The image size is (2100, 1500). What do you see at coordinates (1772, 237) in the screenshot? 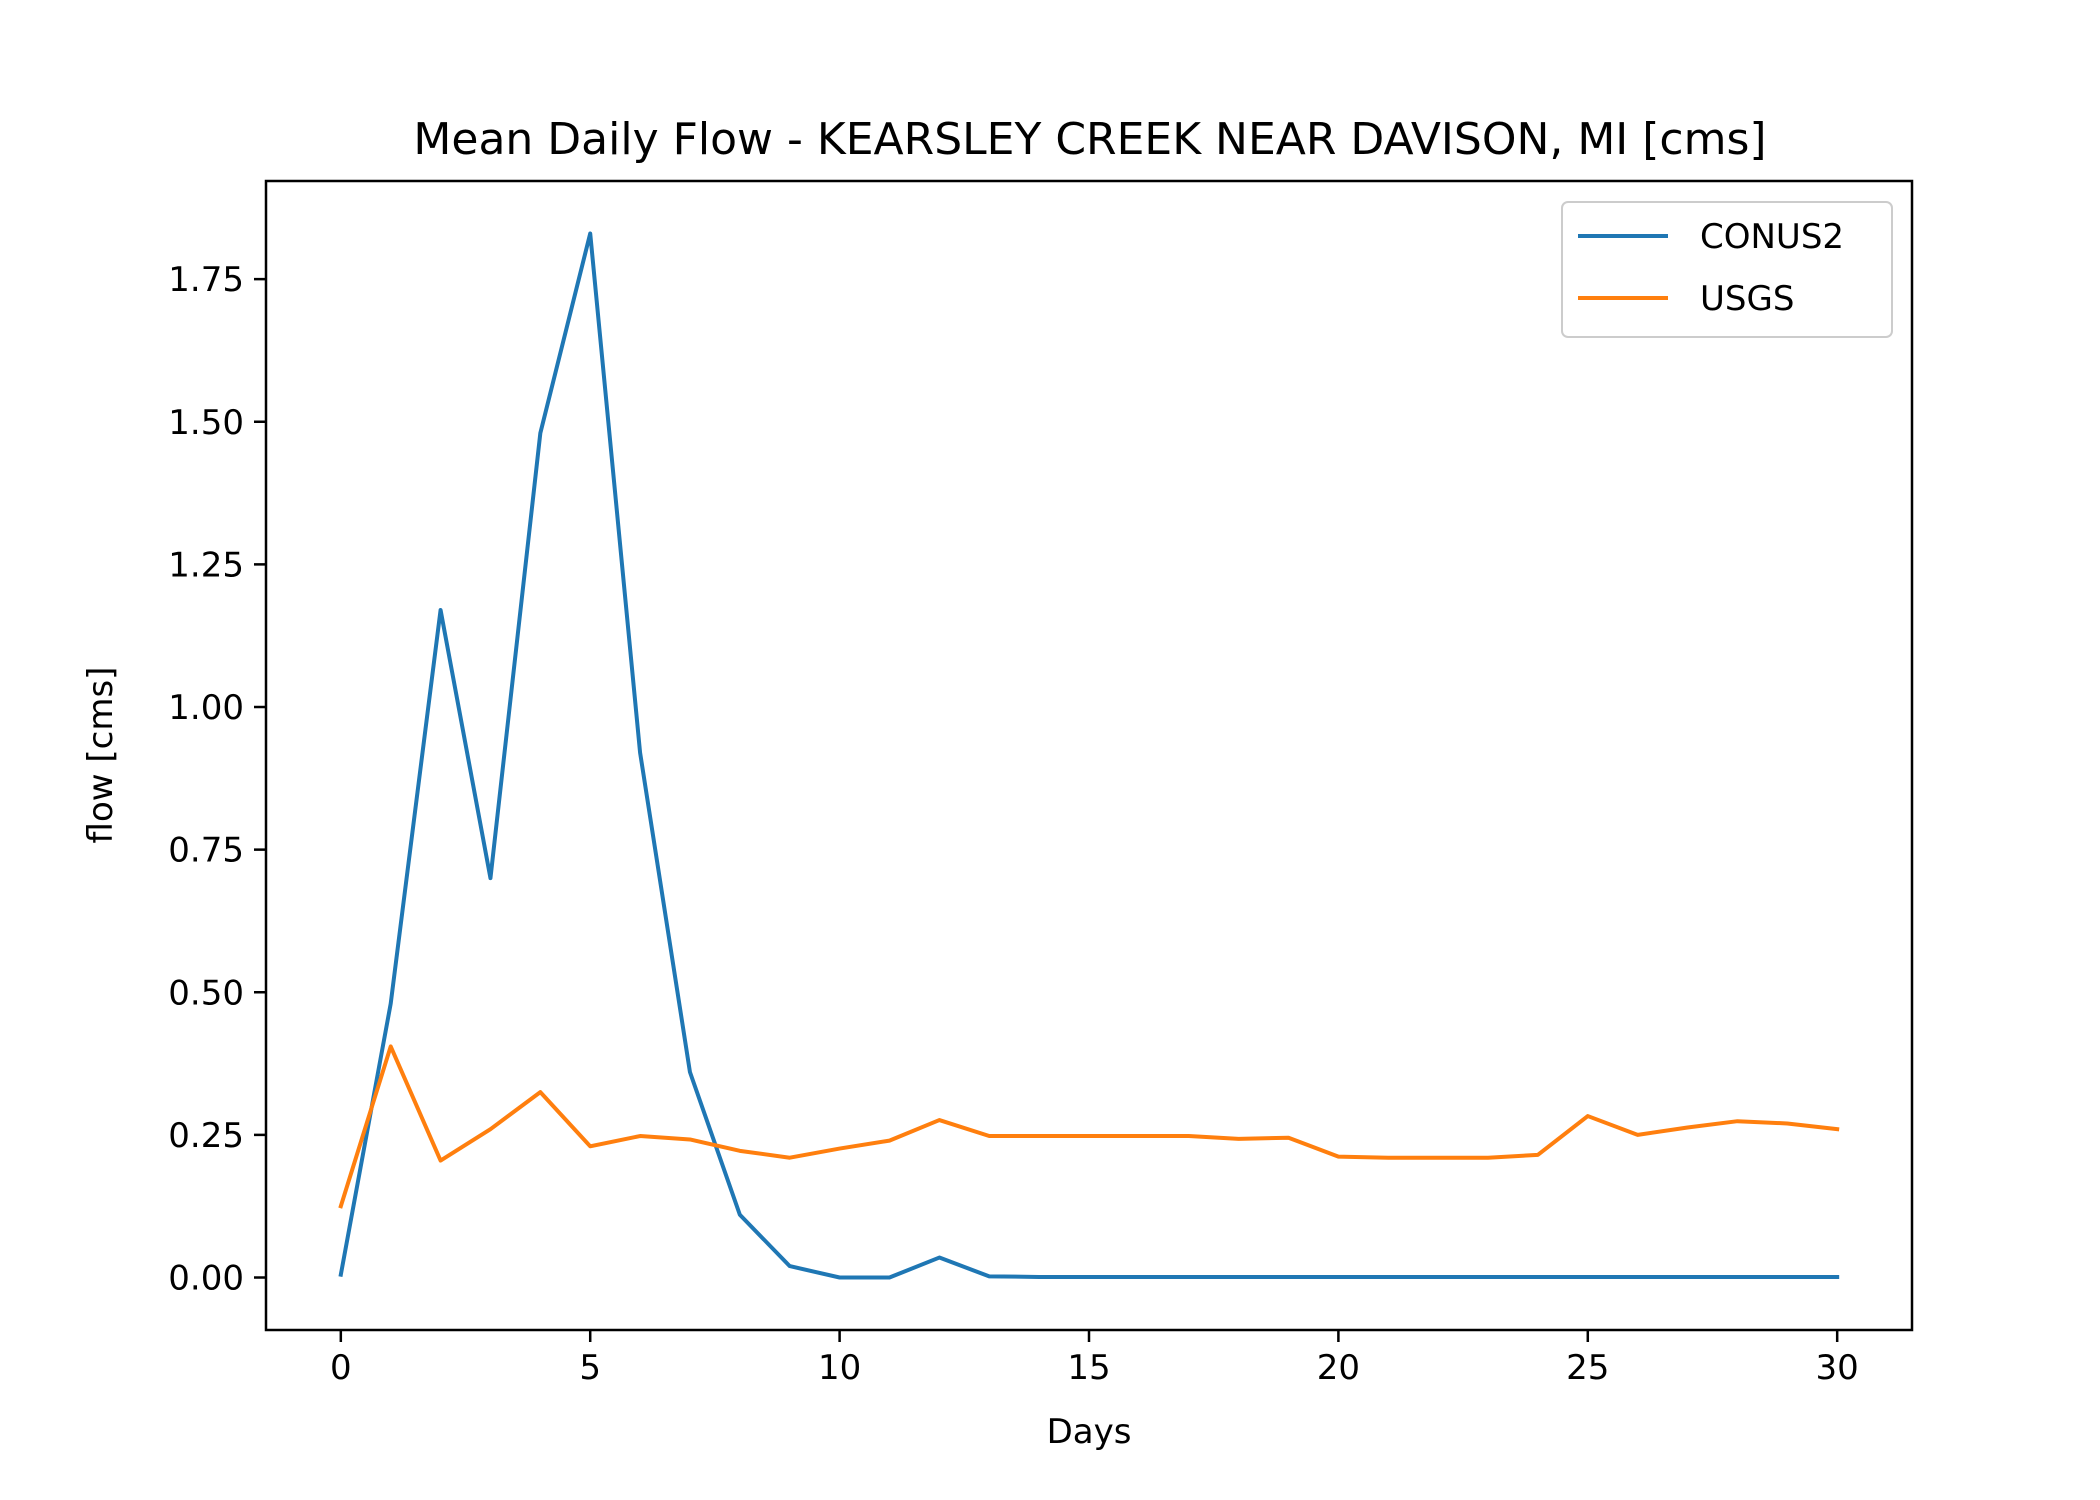
I see `legend-label-conus2: CONUS2` at bounding box center [1772, 237].